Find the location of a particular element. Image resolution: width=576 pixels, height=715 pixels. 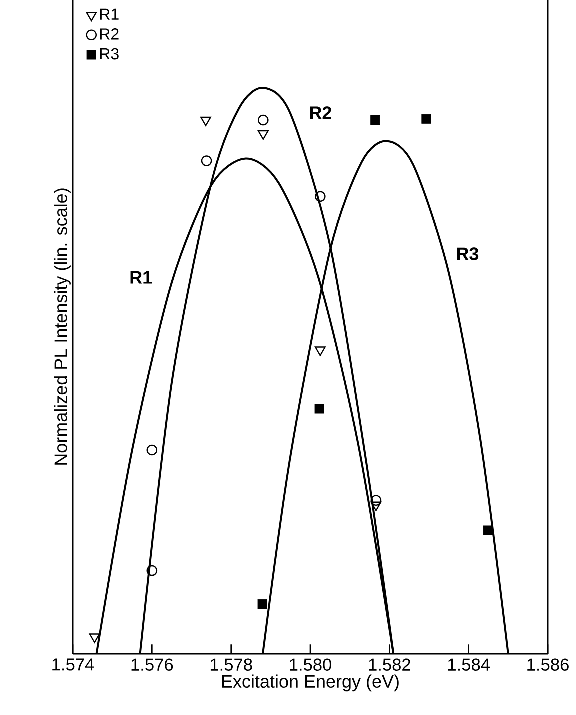

y-axis-title: Normalized PL Intensity (lin. scale) is located at coordinates (62, 326).